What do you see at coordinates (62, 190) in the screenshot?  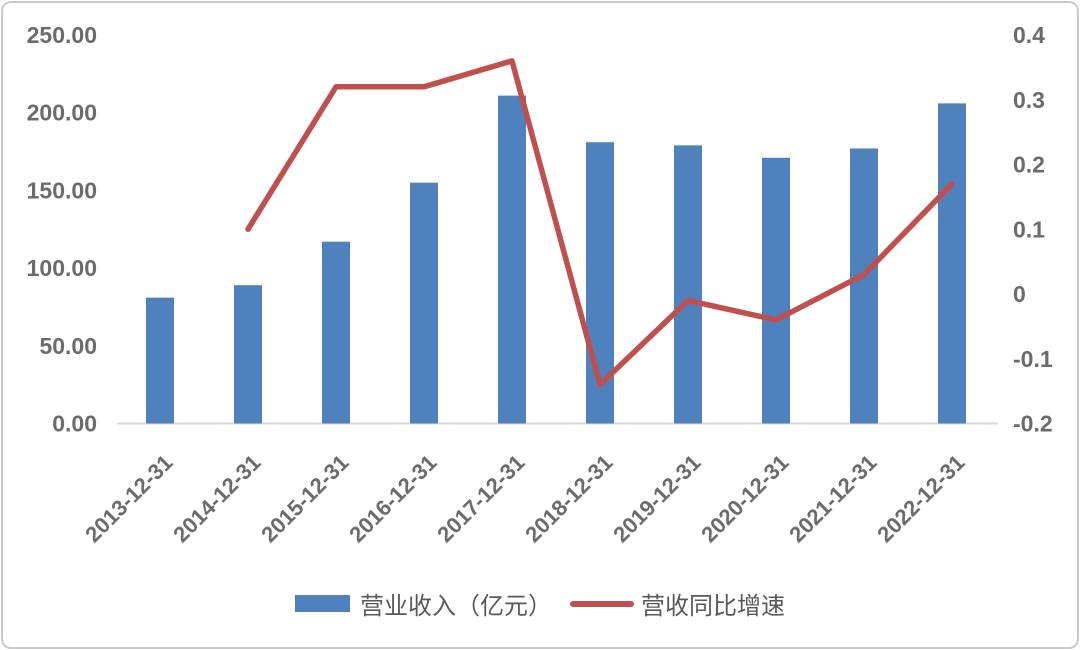 I see `left-axis-tick-label: 150.00` at bounding box center [62, 190].